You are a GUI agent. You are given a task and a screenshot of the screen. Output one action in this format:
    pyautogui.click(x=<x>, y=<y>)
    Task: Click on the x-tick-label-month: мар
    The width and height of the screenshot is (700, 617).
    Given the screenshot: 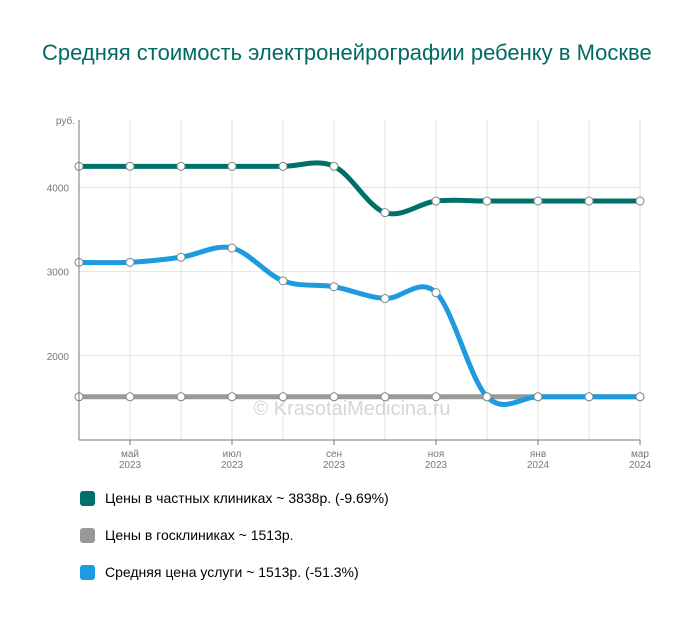 What is the action you would take?
    pyautogui.click(x=640, y=454)
    